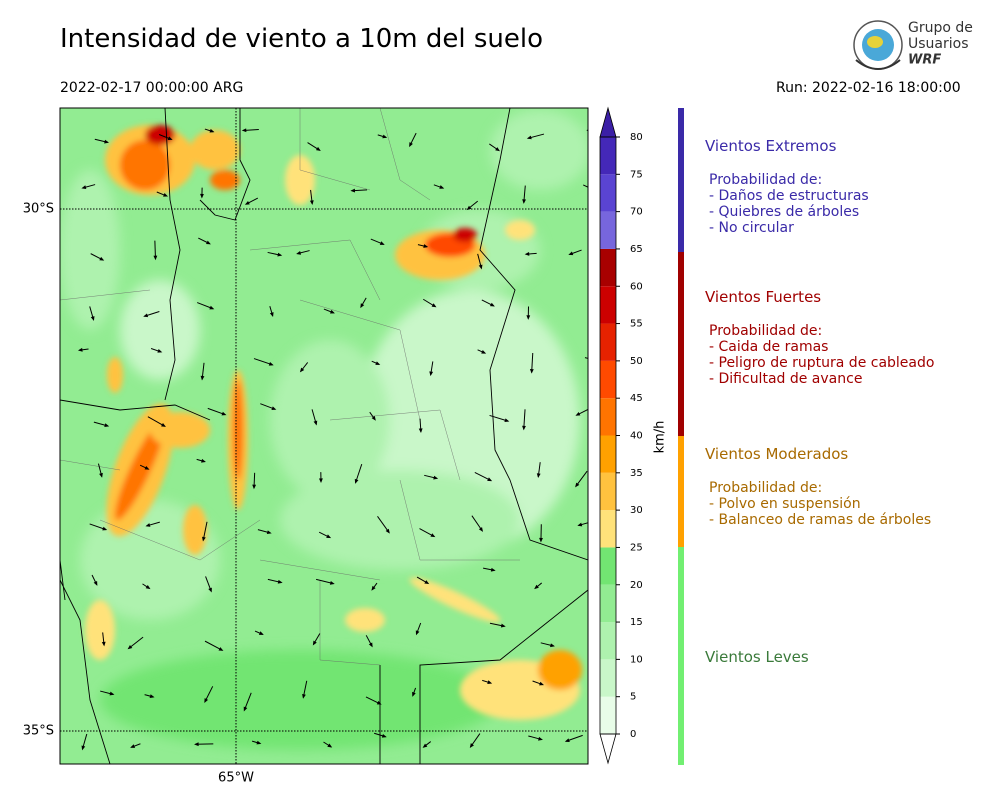 This screenshot has width=1000, height=800. I want to click on colorbar-tick-label: 30, so click(636, 510).